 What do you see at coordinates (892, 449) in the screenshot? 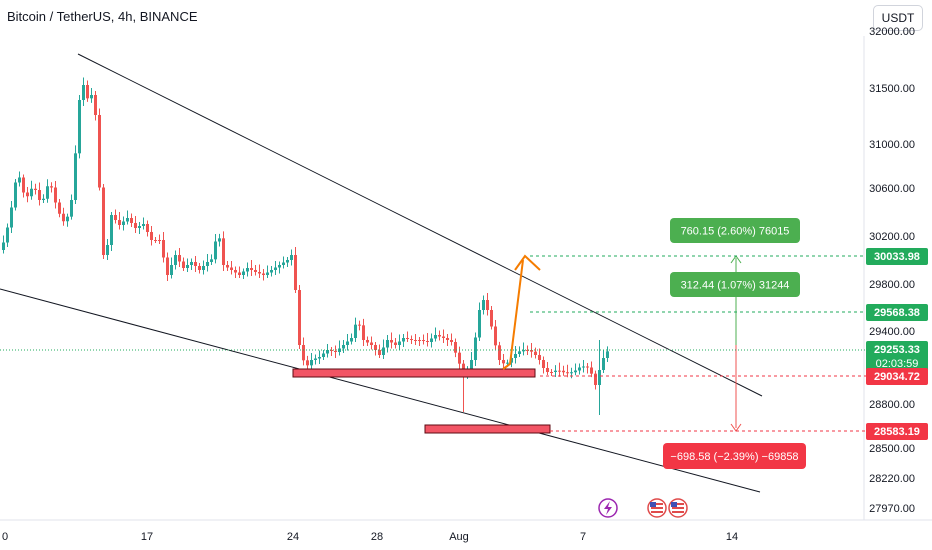
I see `price-axis-label: 28500.00` at bounding box center [892, 449].